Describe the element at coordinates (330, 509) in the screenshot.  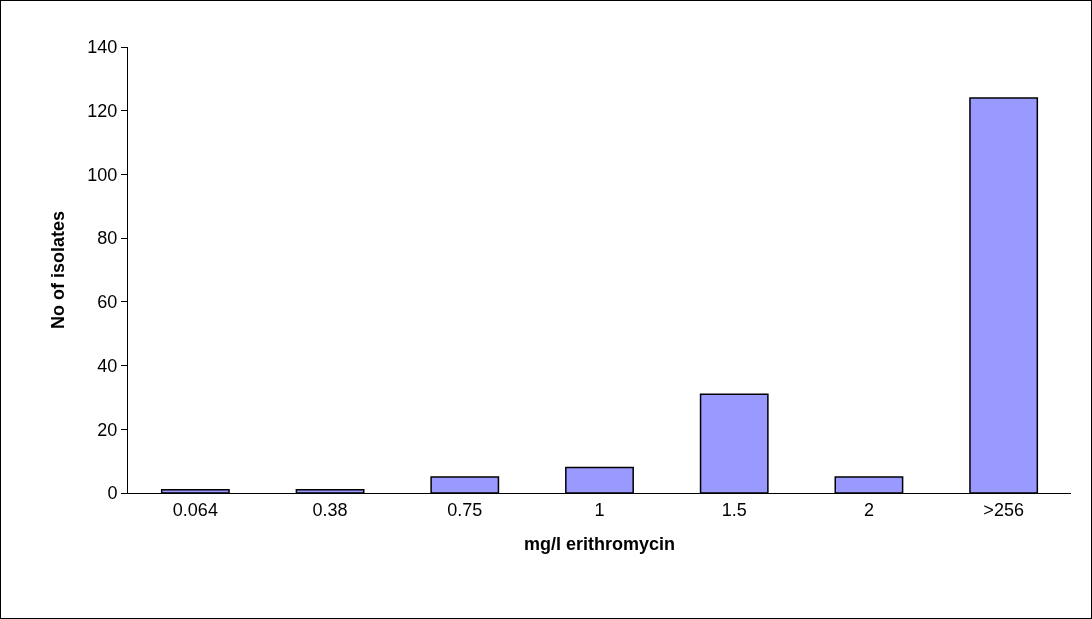
I see `x-tick-label: 0.38` at that location.